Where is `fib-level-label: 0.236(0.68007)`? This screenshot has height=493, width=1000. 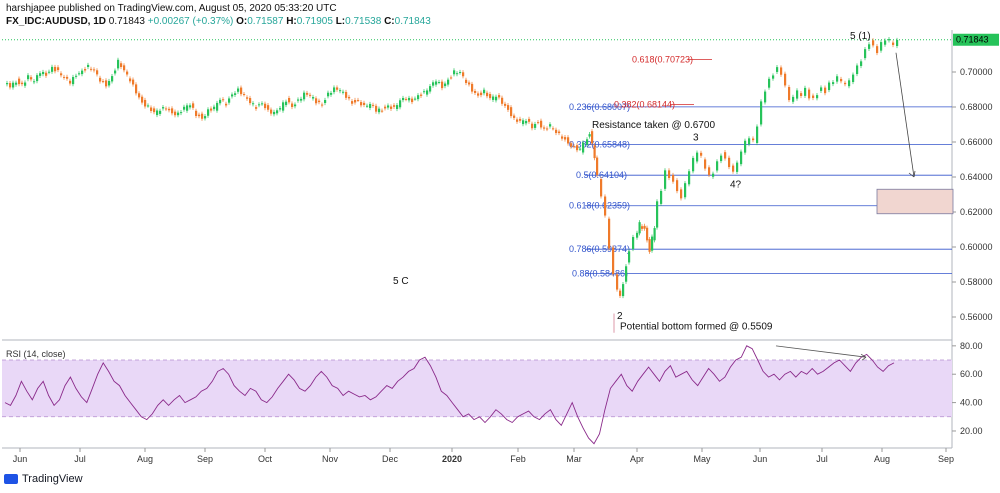 fib-level-label: 0.236(0.68007) is located at coordinates (599, 107).